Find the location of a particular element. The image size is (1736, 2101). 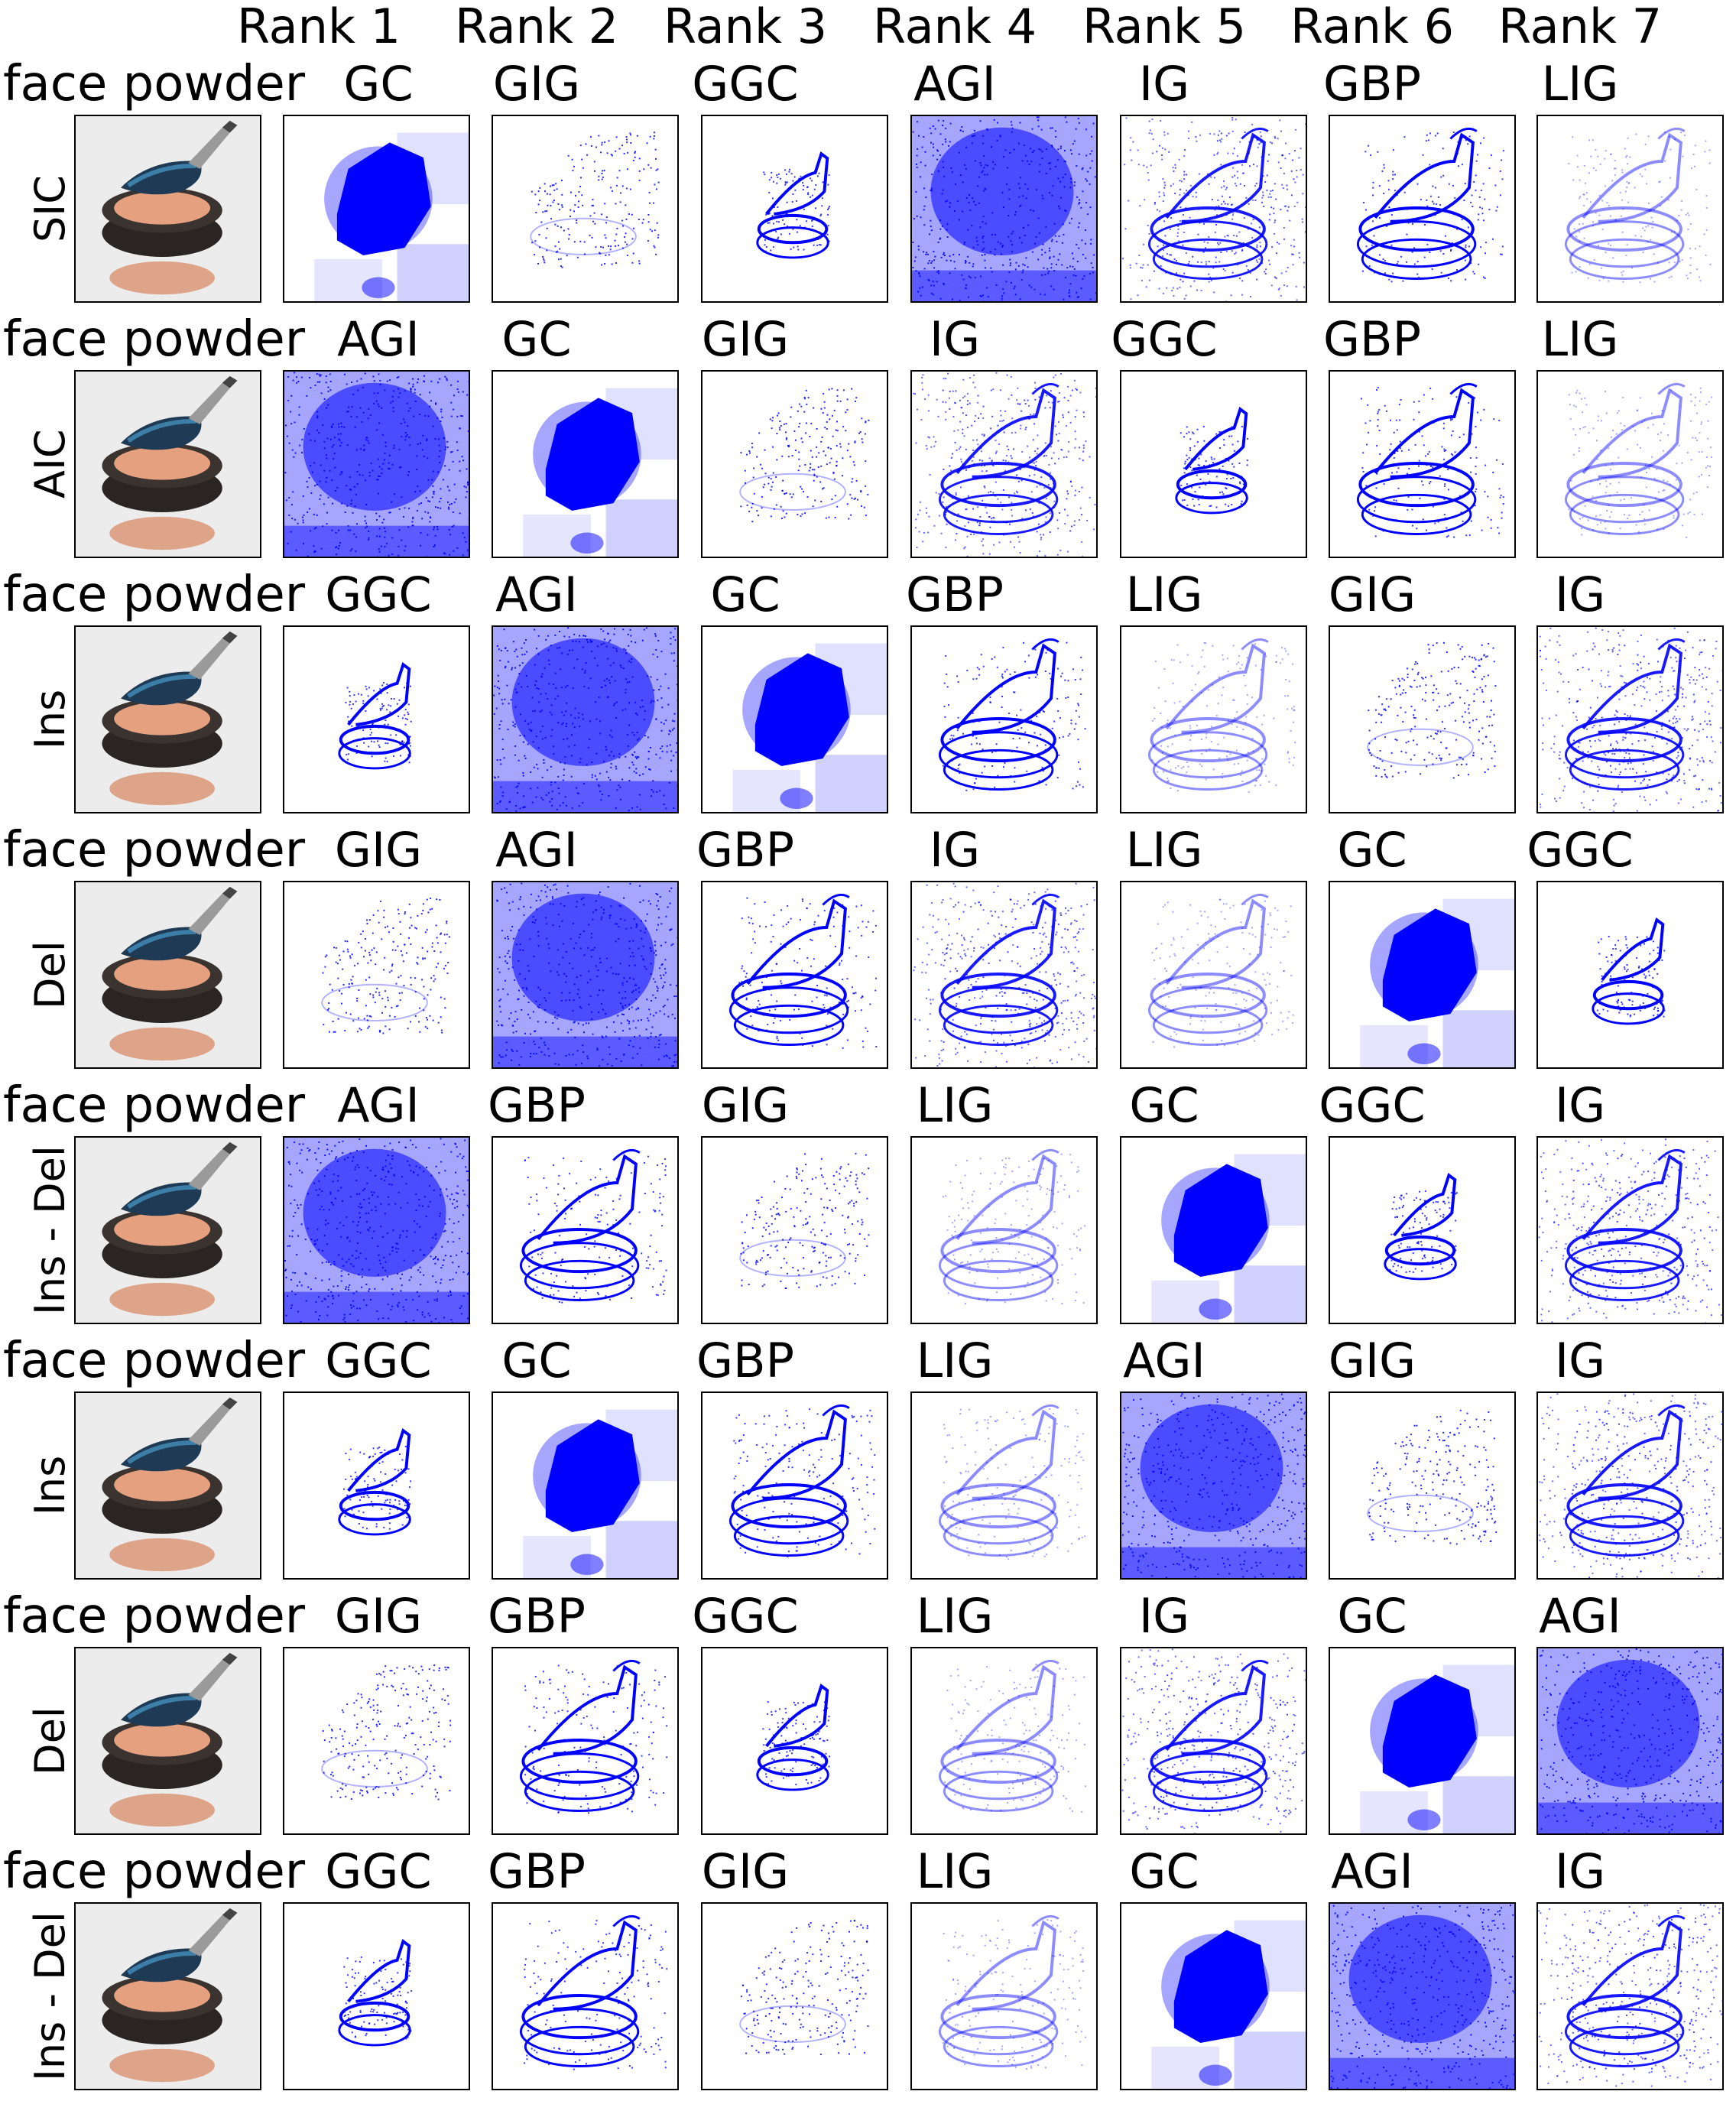

rank-header-5: Rank 5 is located at coordinates (1164, 27).